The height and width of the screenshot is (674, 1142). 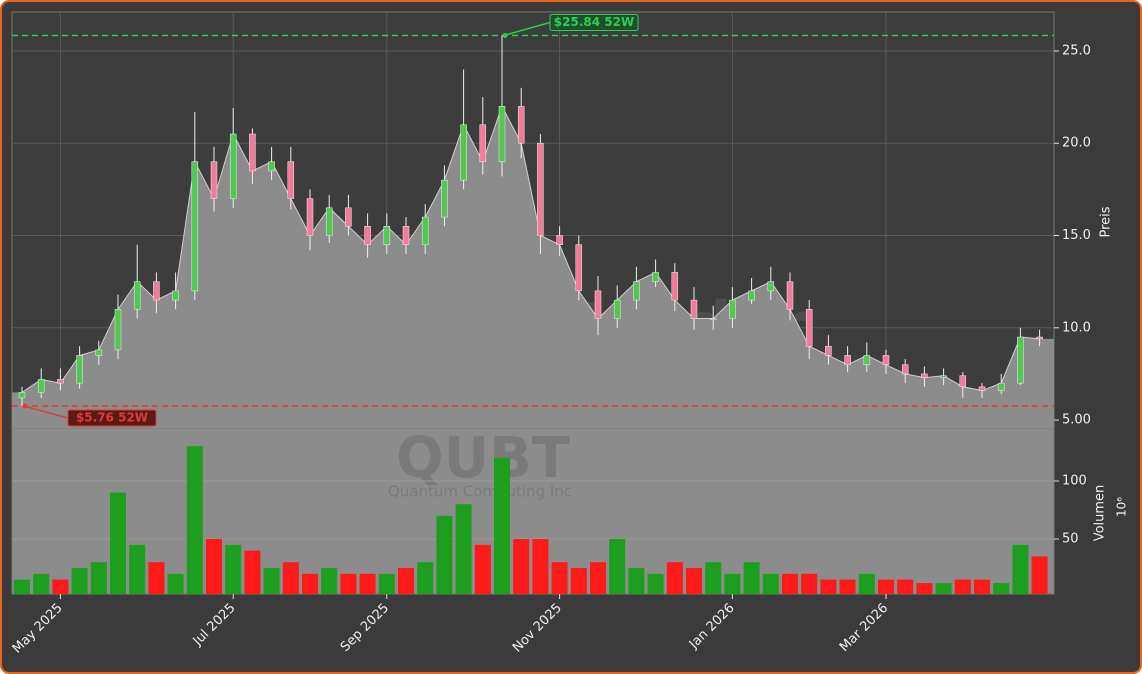 I want to click on y2-scale-label: 10⁶, so click(x=1122, y=507).